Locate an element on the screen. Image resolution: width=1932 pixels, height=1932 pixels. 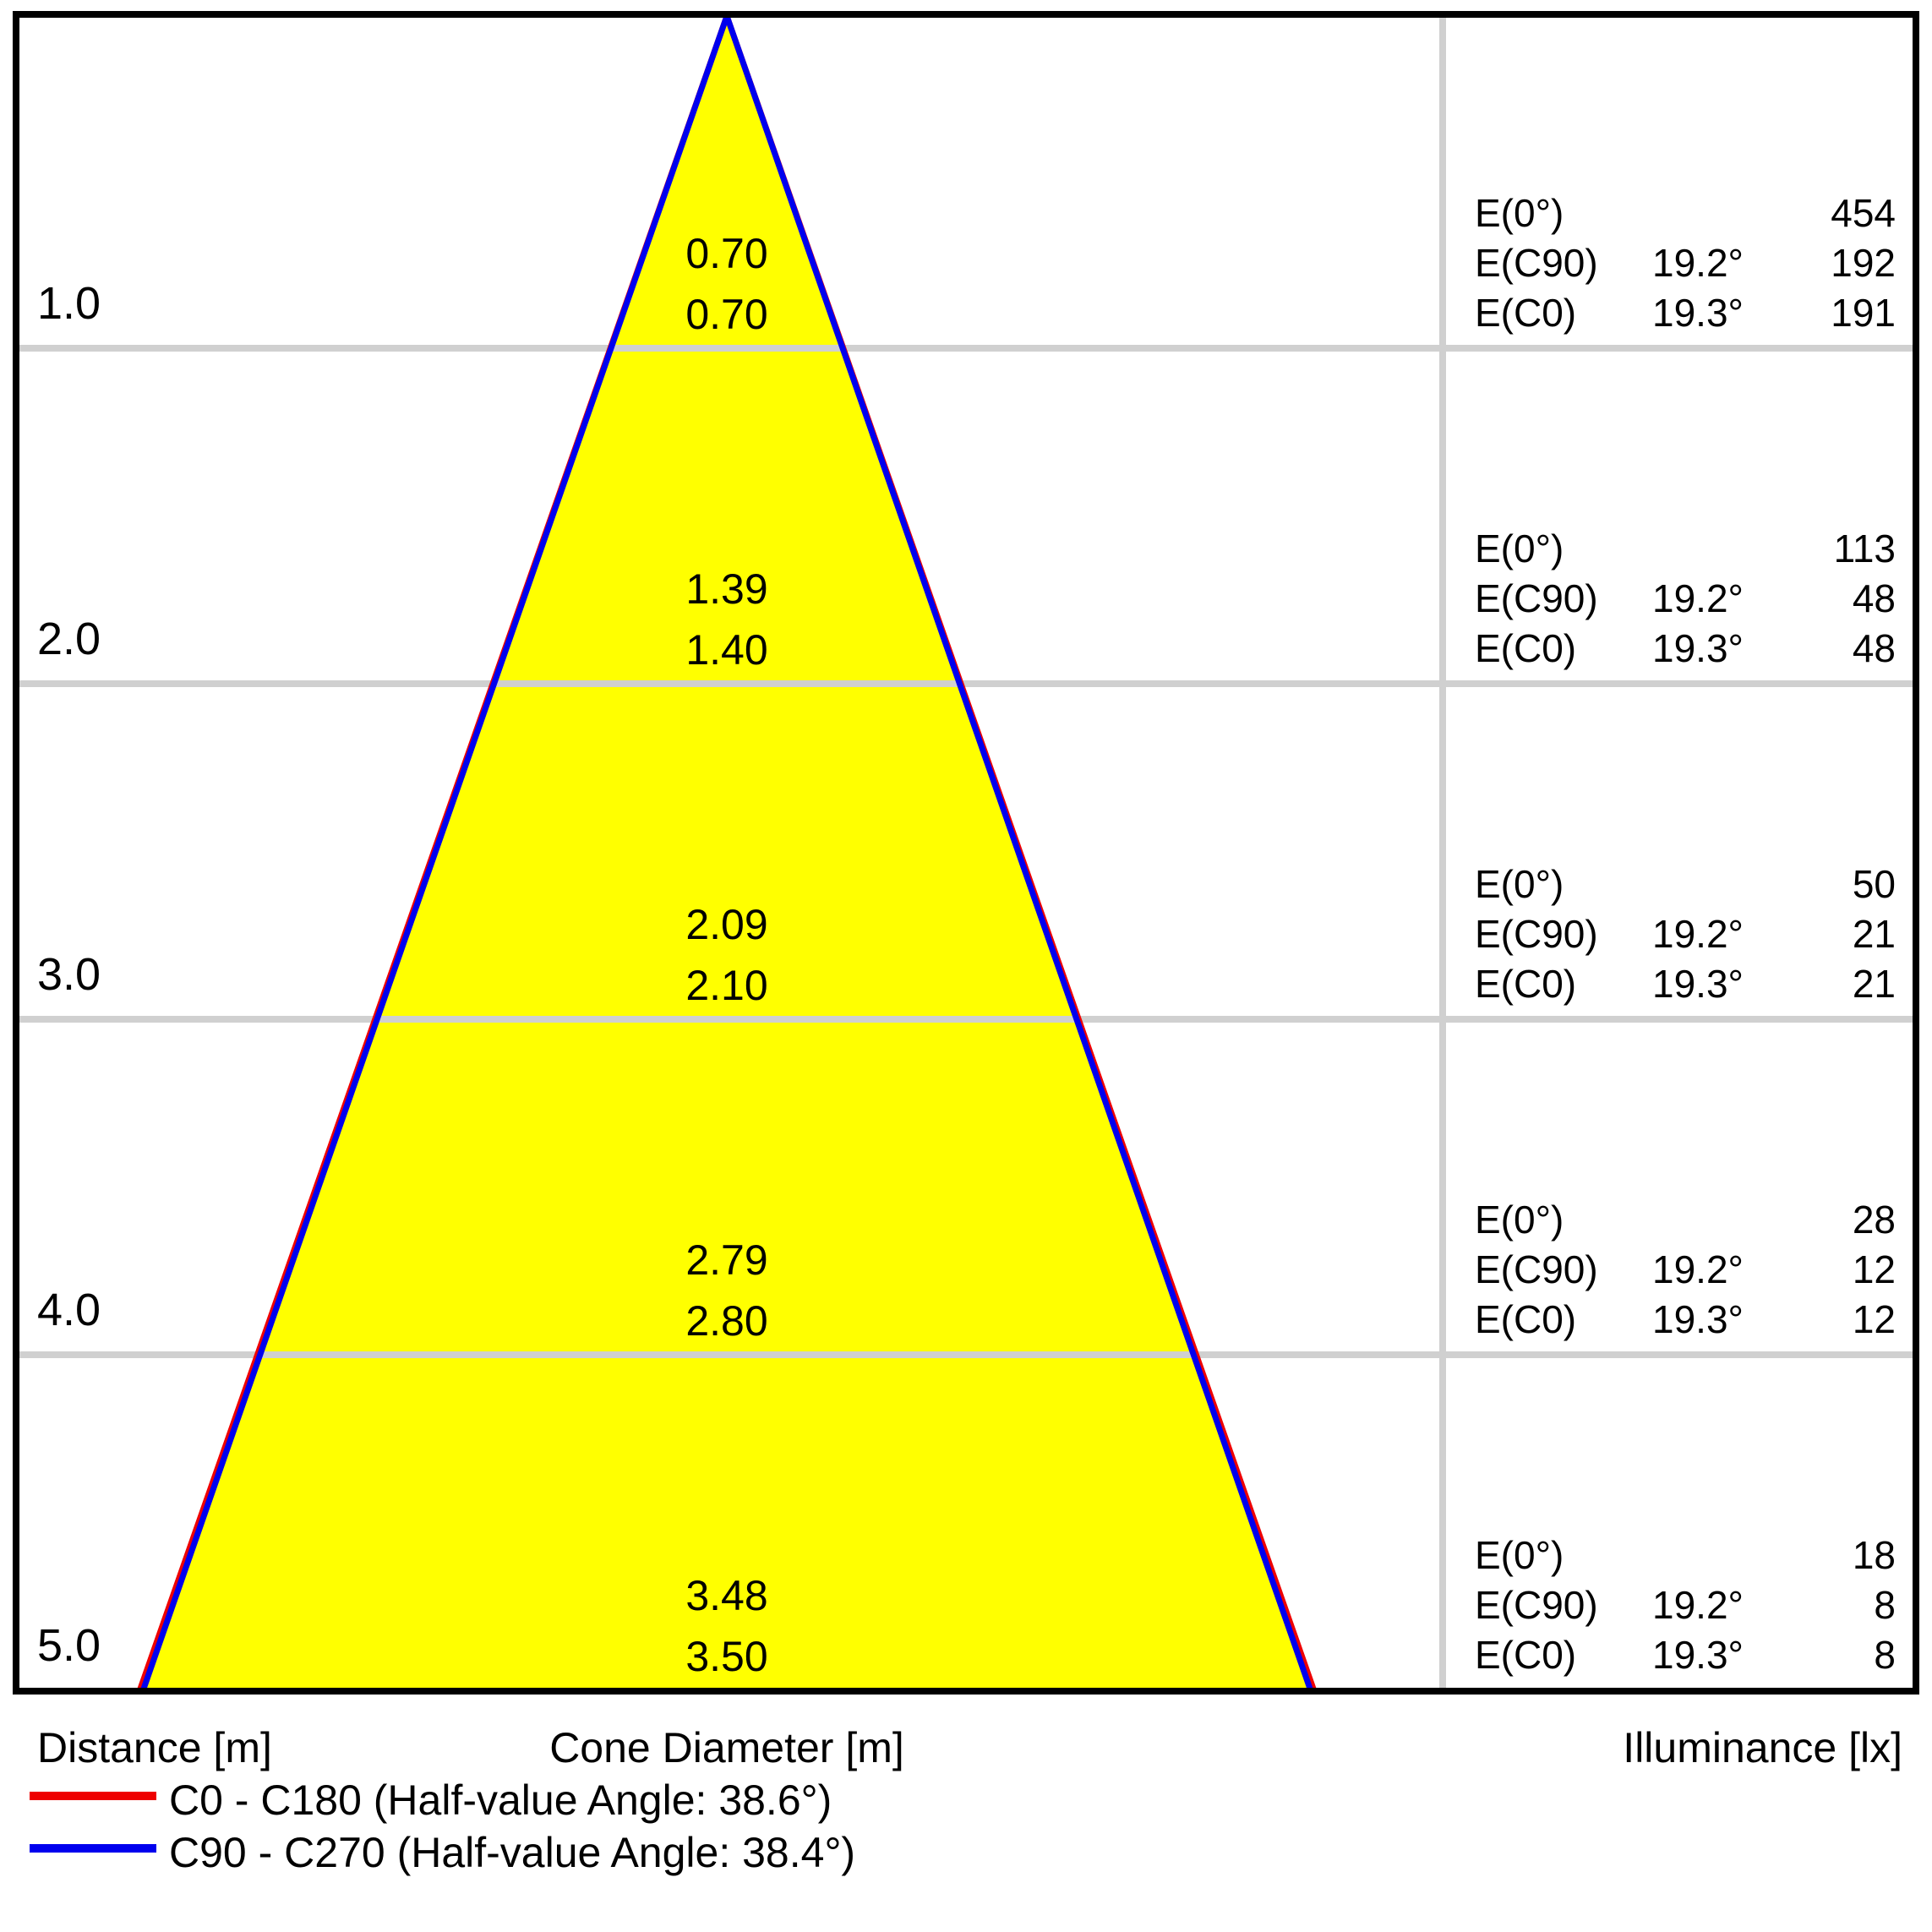
e0-value: 50 is located at coordinates (1874, 884).